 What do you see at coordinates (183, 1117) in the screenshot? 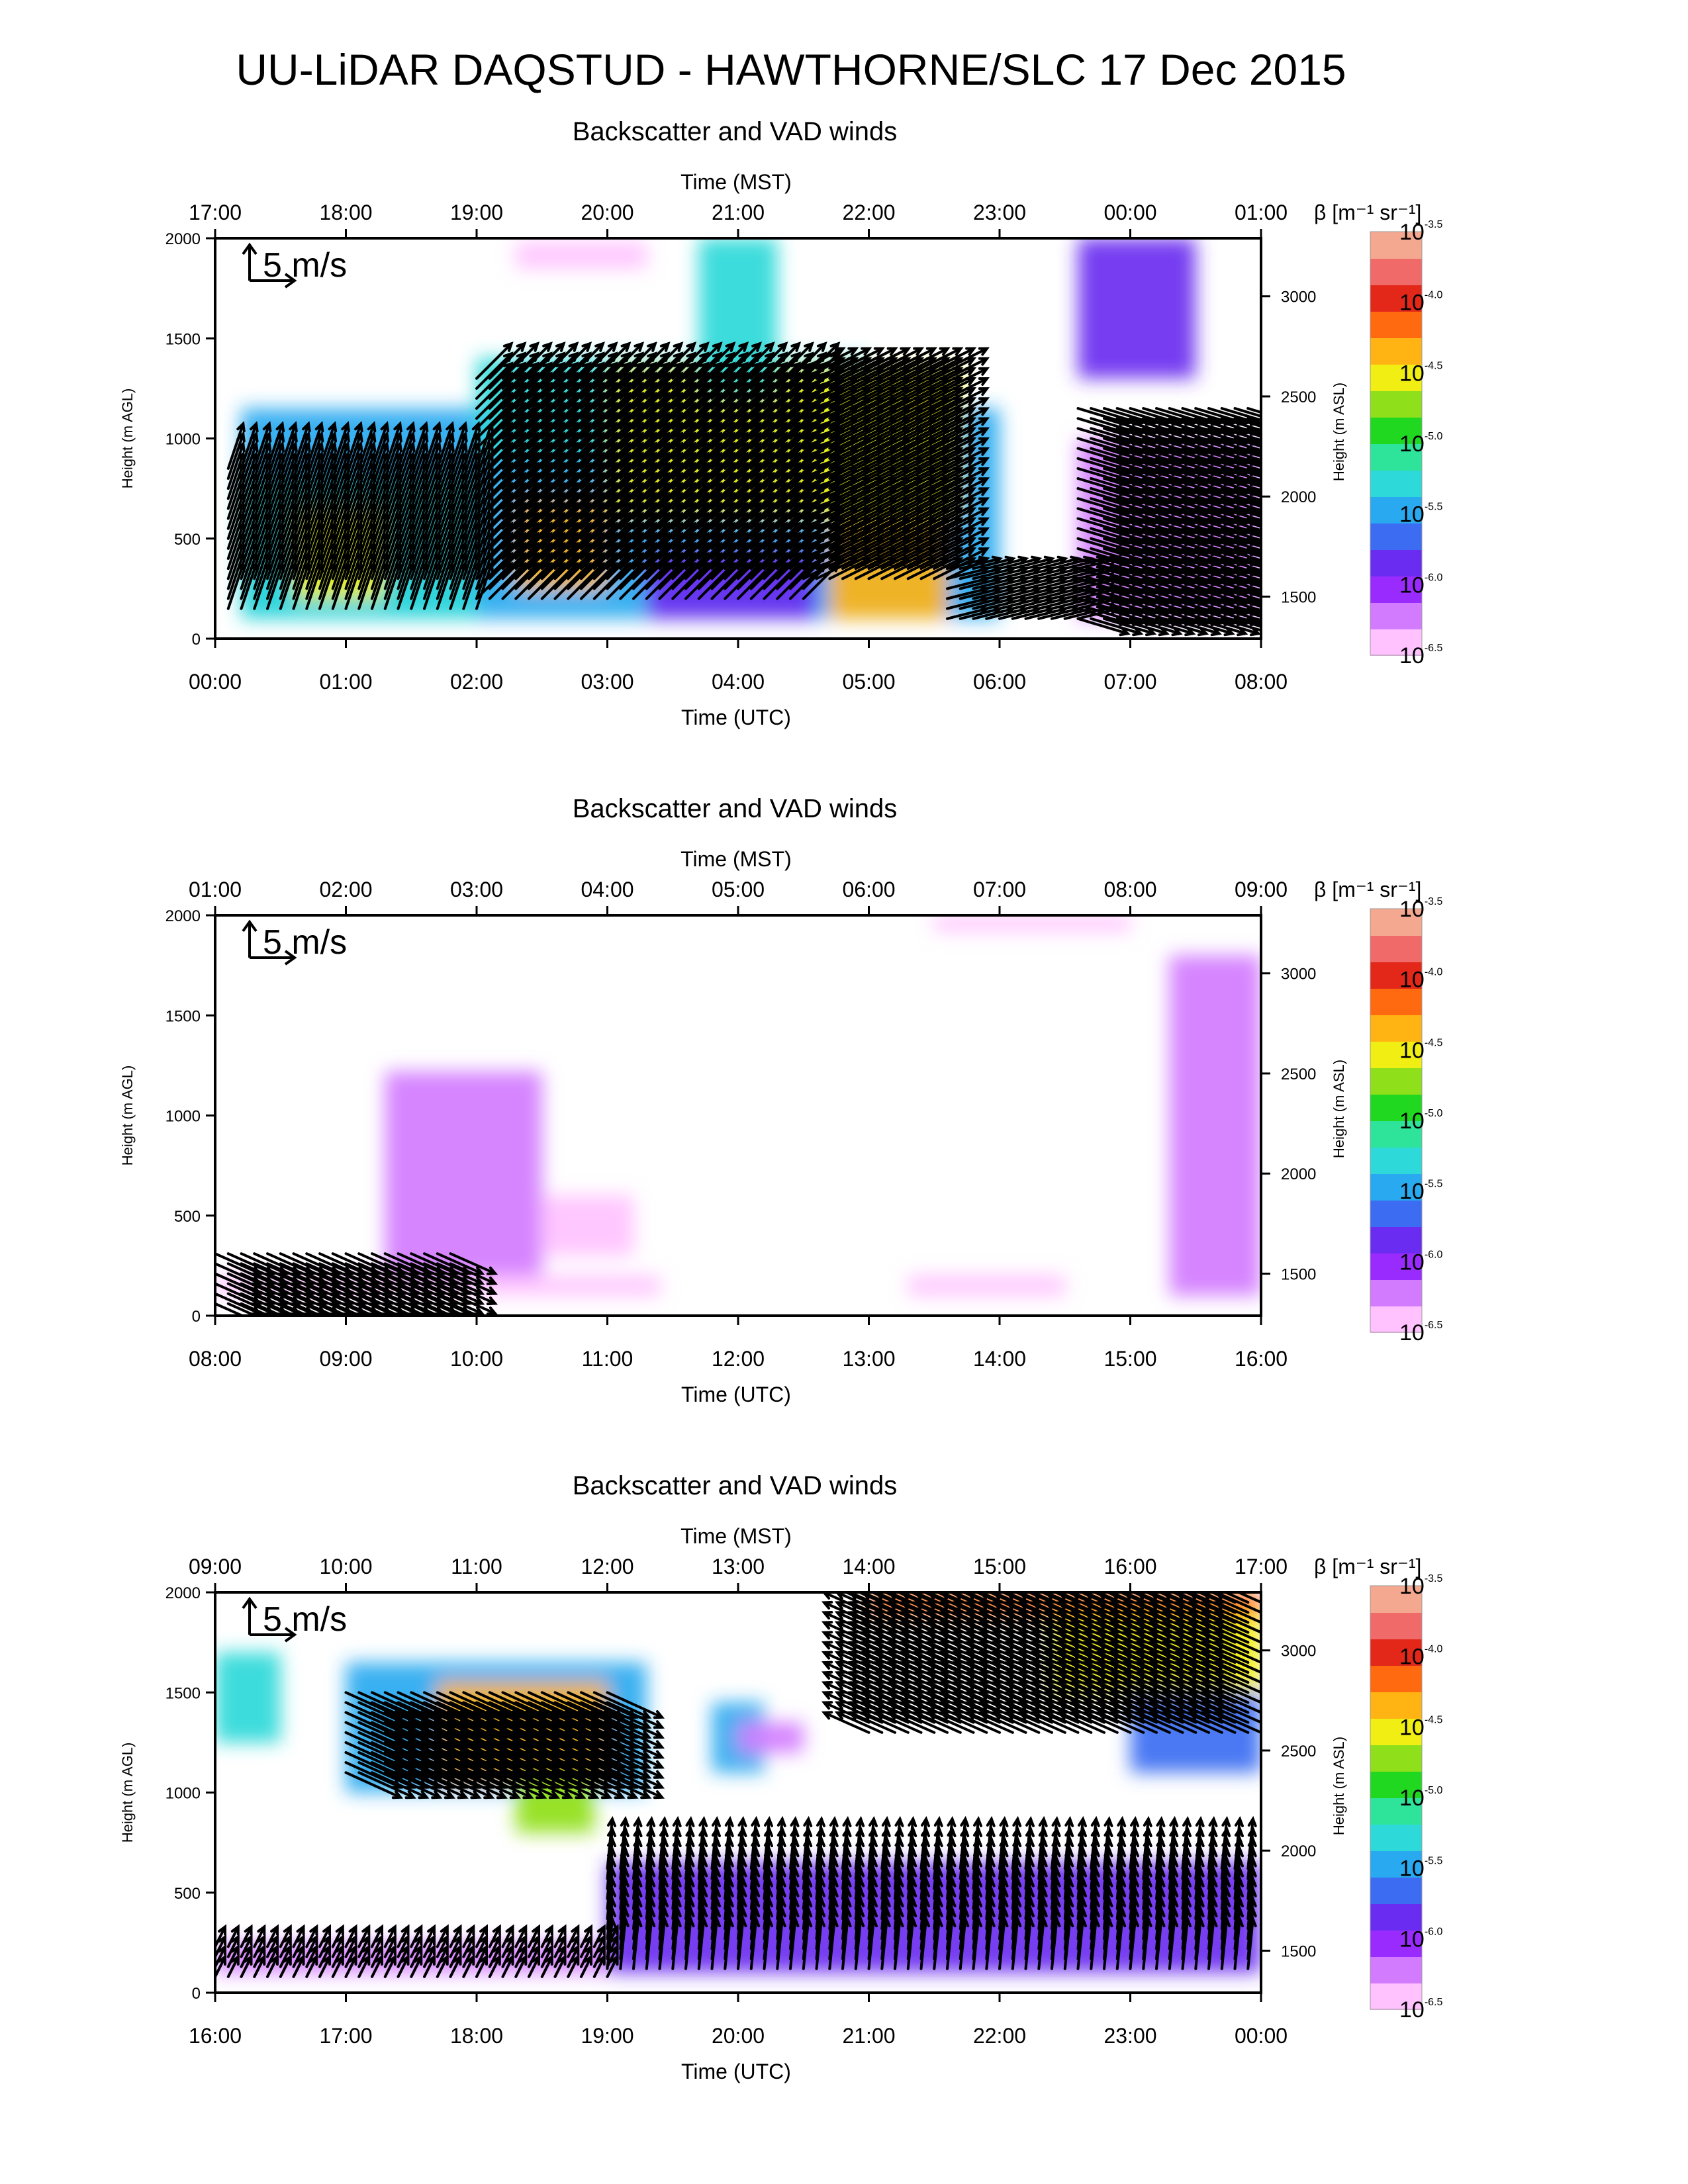
I see `left-tick-label: 1000` at bounding box center [183, 1117].